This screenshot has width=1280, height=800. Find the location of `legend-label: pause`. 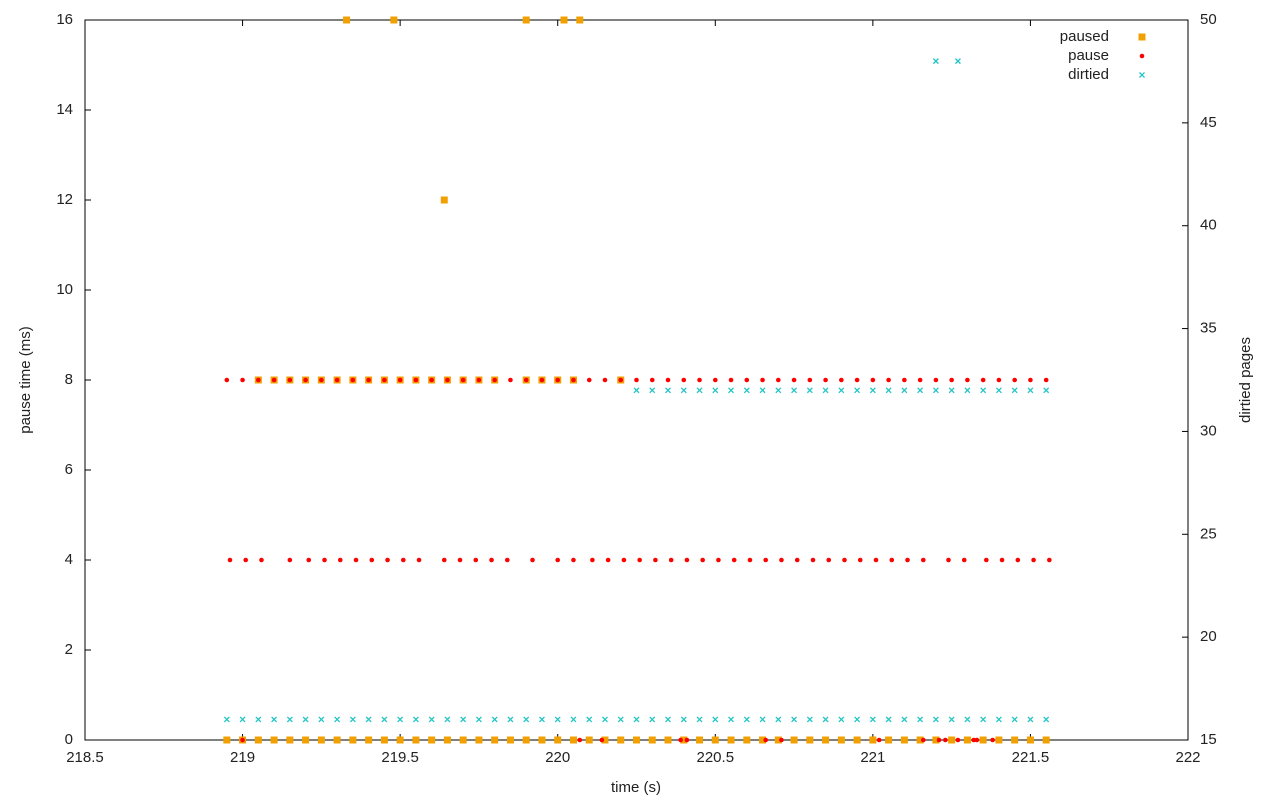

legend-label: pause is located at coordinates (1088, 55).